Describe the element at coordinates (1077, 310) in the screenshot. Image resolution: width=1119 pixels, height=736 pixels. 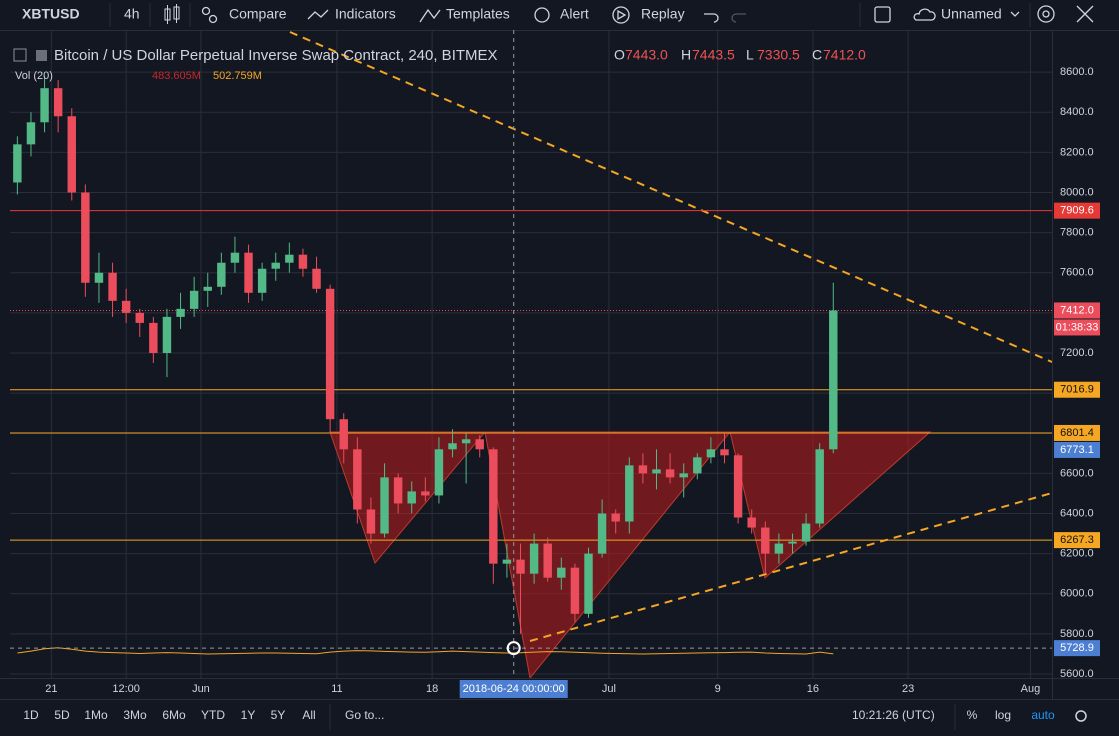
I see `price-label: 7412.0` at that location.